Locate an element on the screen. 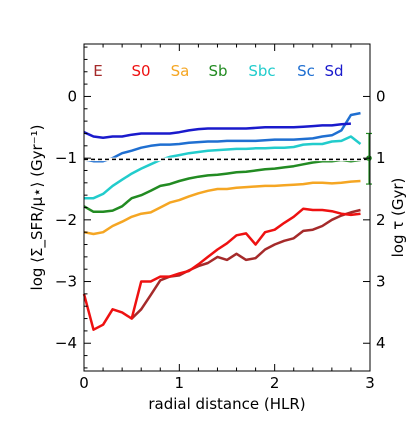 This screenshot has width=415, height=437. x-axis-label: radial distance (HLR) is located at coordinates (226, 404).